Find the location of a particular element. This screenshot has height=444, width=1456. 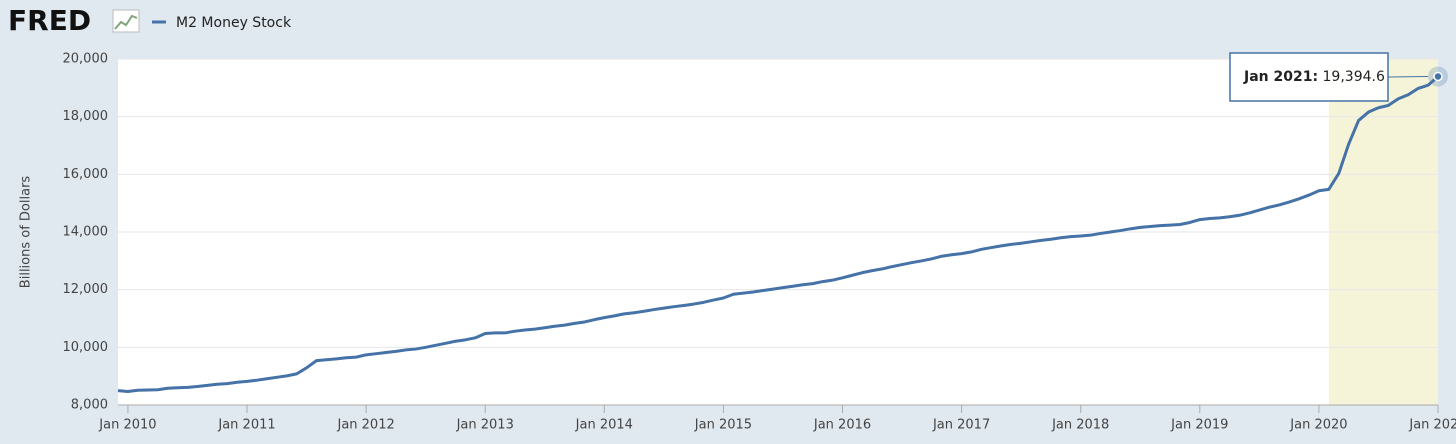

brand-logo: FRED is located at coordinates (49, 20).